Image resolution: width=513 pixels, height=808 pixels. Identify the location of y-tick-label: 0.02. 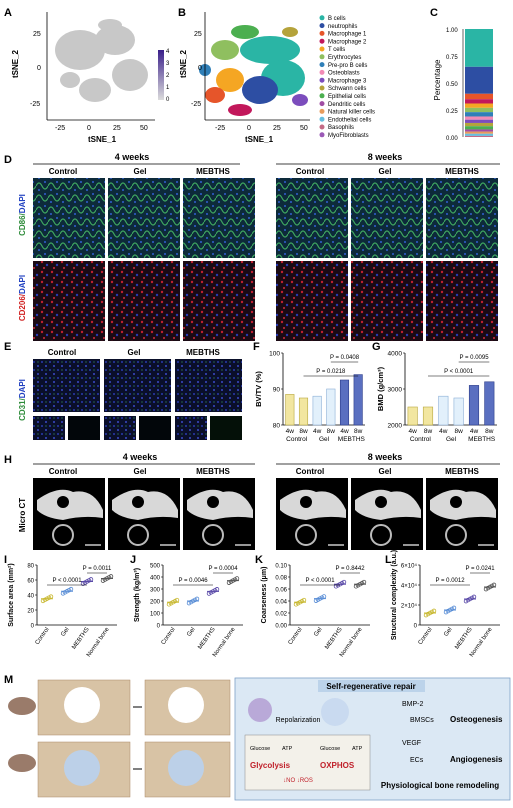
(281, 615).